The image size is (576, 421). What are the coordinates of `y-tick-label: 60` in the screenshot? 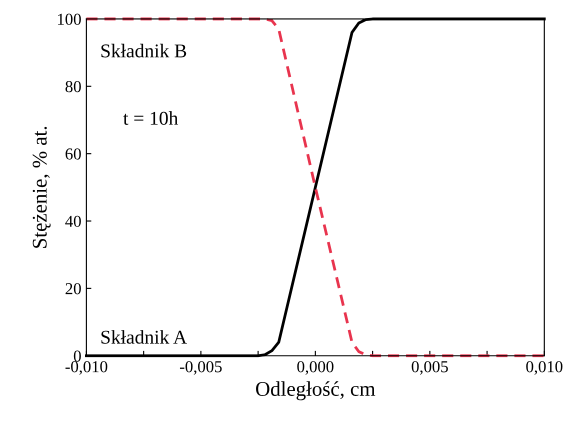 It's located at (73, 154).